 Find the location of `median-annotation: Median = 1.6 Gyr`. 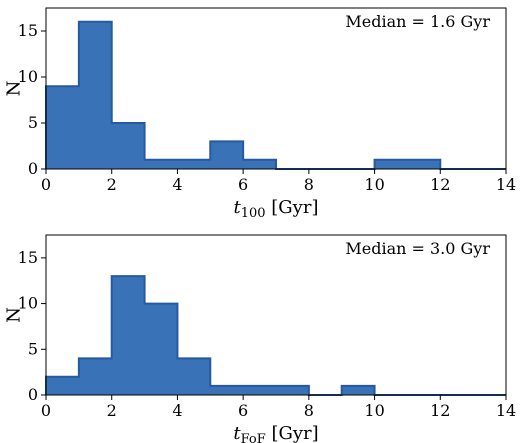

median-annotation: Median = 1.6 Gyr is located at coordinates (417, 21).